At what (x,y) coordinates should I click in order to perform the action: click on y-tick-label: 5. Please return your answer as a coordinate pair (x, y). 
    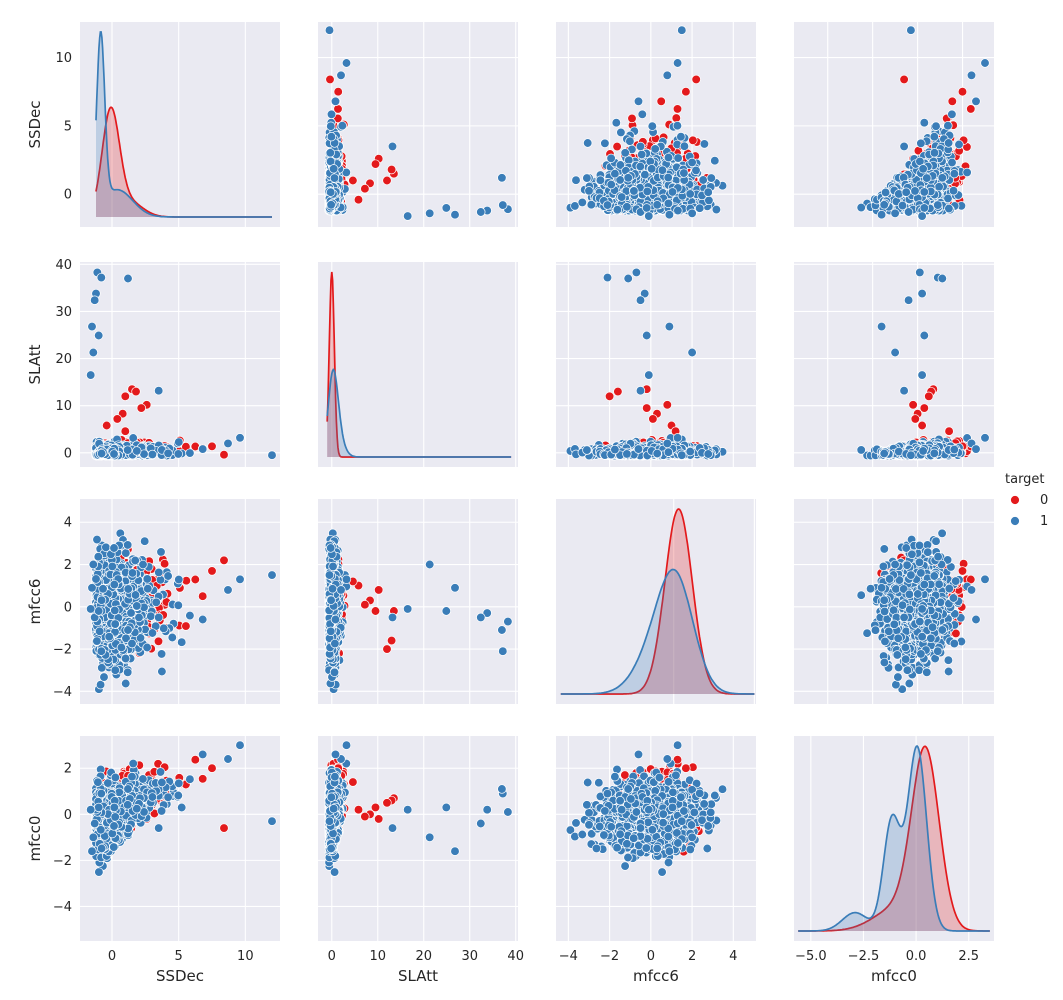
    Looking at the image, I should click on (68, 126).